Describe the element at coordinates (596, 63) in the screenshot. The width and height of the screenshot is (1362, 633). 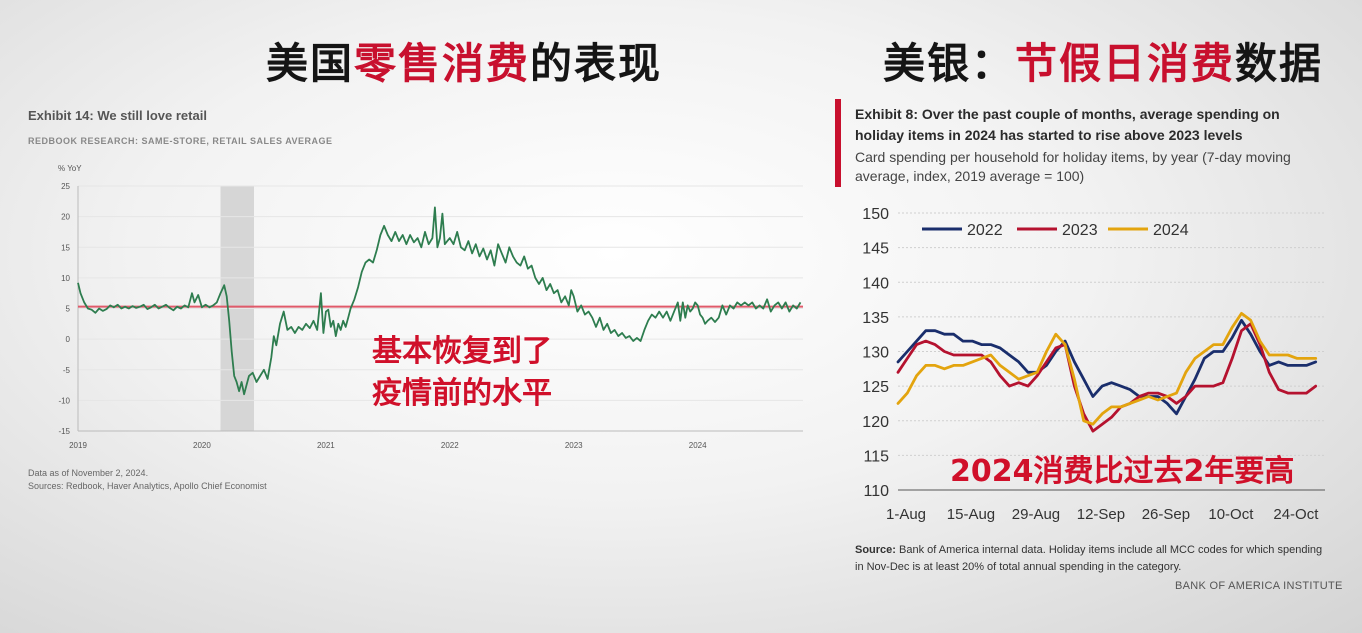
I see `left-headline-part3: 的表现` at that location.